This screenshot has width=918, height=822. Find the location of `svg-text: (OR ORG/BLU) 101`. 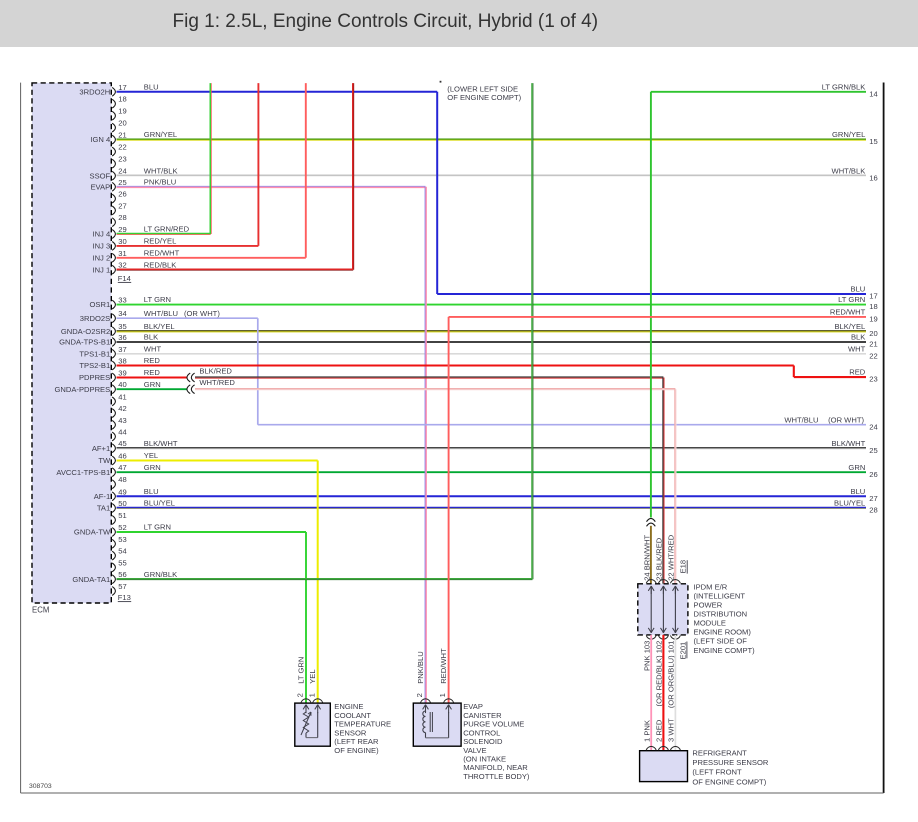

svg-text: (OR ORG/BLU) 101 is located at coordinates (671, 675).